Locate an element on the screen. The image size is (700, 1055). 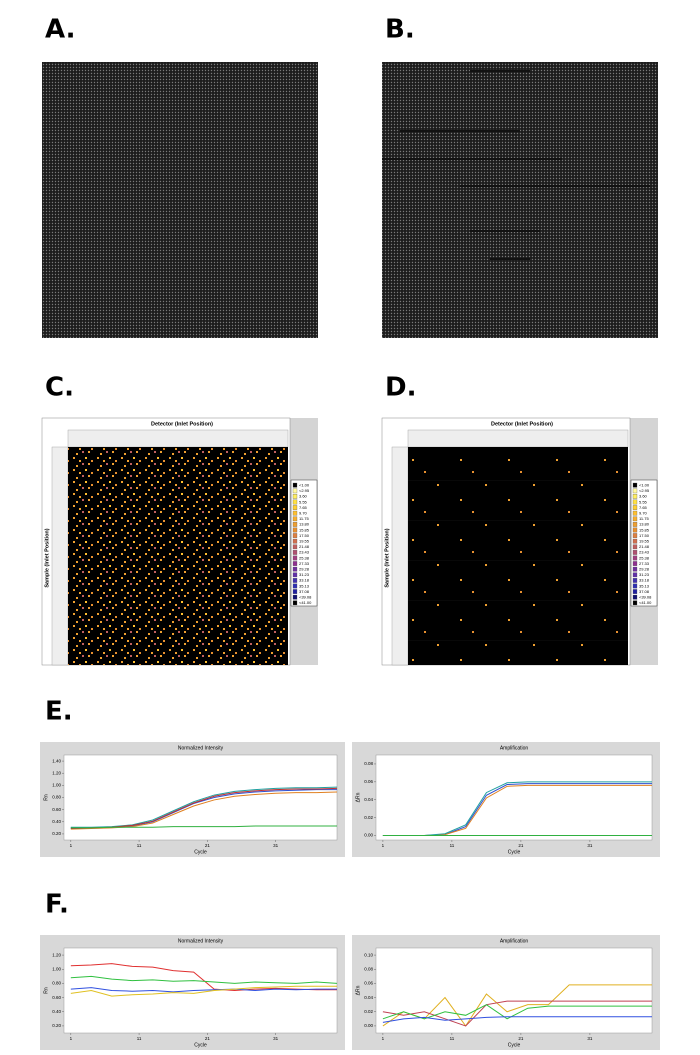
row-header is located at coordinates (400, 556).